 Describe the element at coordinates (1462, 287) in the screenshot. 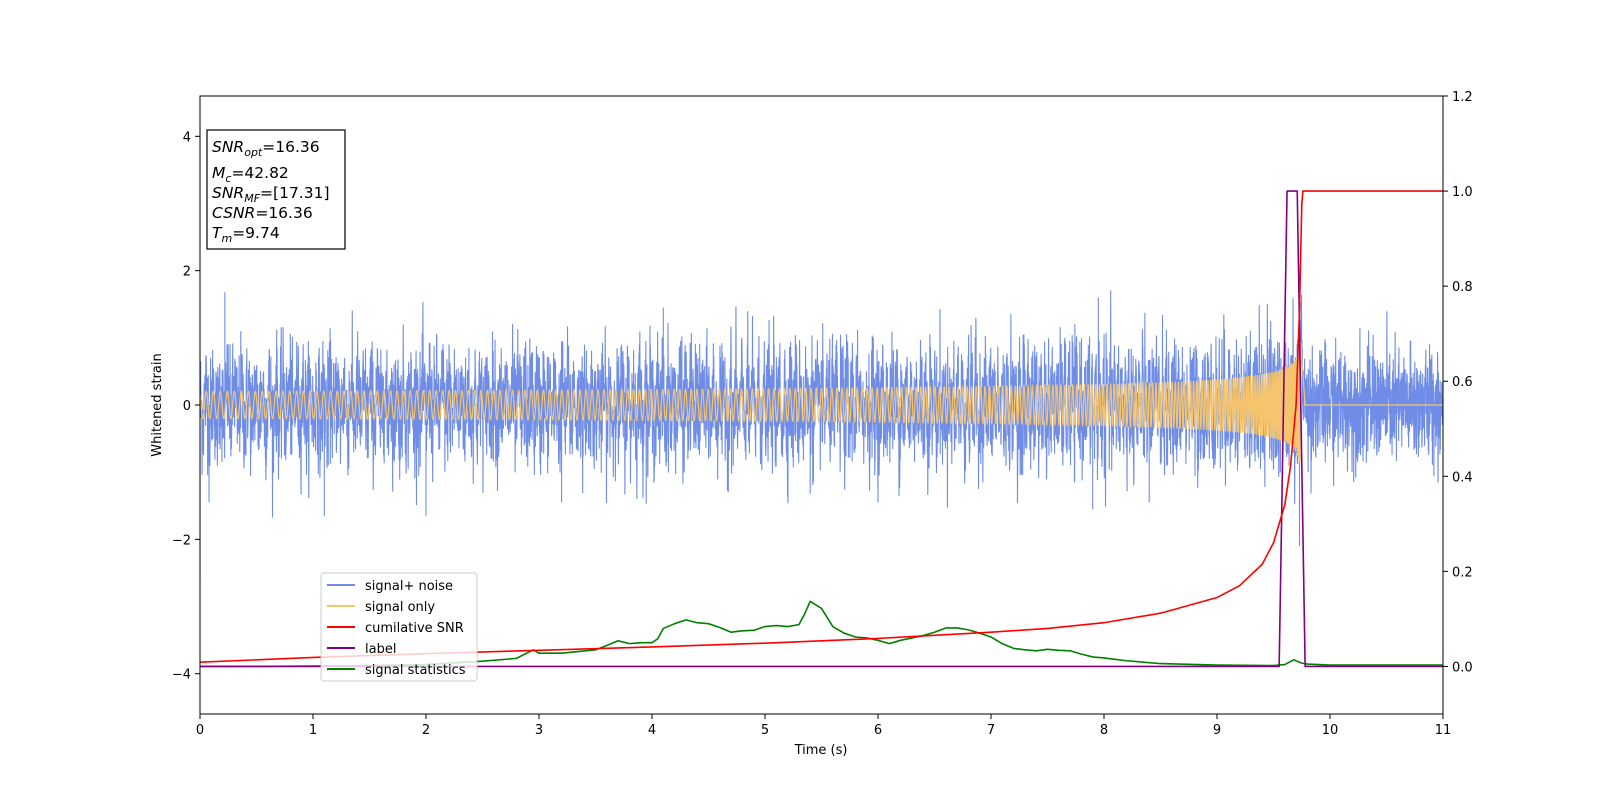

I see `y-right-tick-label: 0.8` at that location.